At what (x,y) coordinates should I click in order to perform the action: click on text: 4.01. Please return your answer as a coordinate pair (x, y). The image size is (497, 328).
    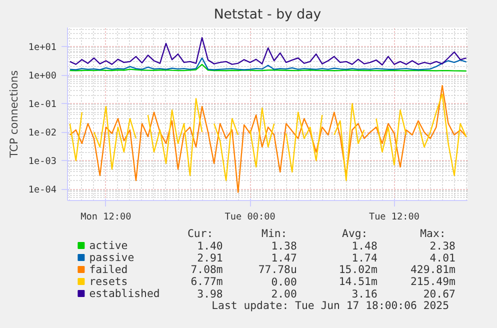
    Looking at the image, I should click on (443, 258).